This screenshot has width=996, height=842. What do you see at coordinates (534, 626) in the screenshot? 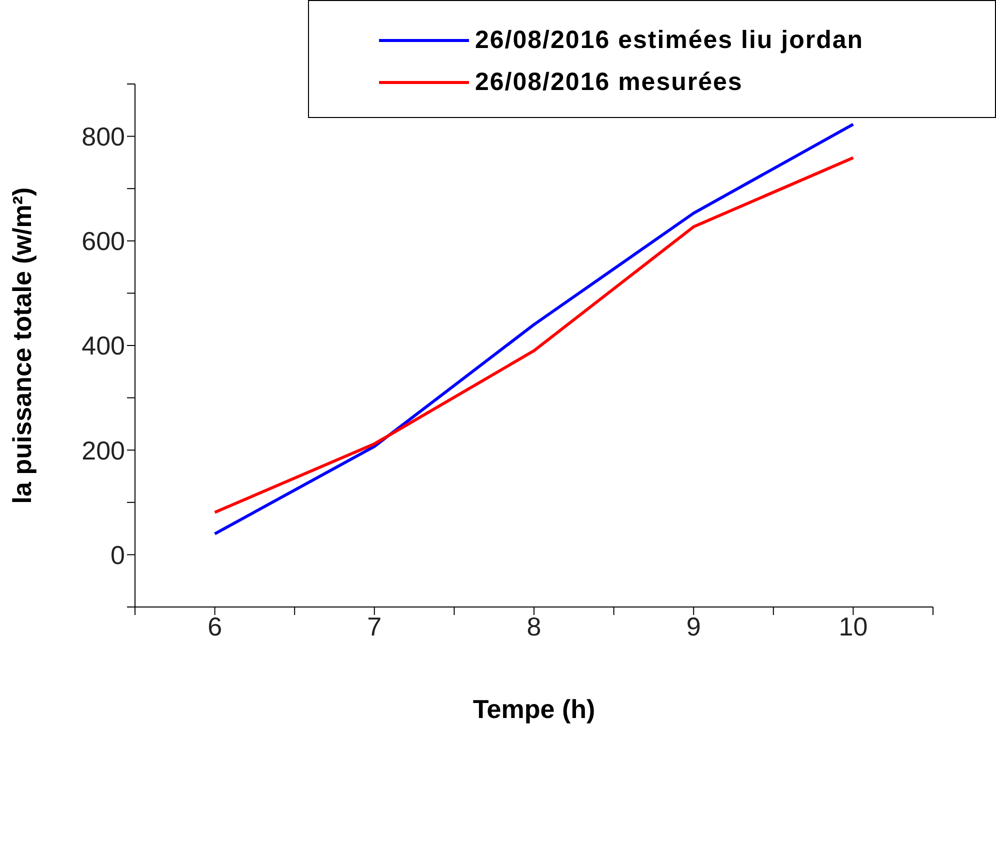
I see `x-tick-label: 8` at bounding box center [534, 626].